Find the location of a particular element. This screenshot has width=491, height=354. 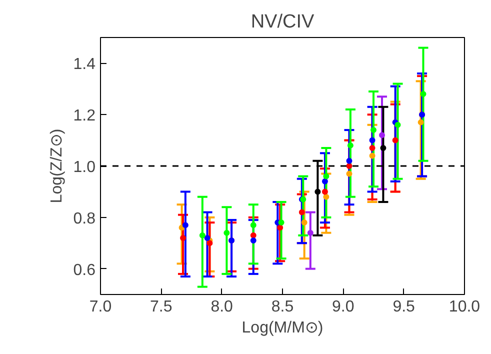

y-tick-label: 1.0 is located at coordinates (84, 167).